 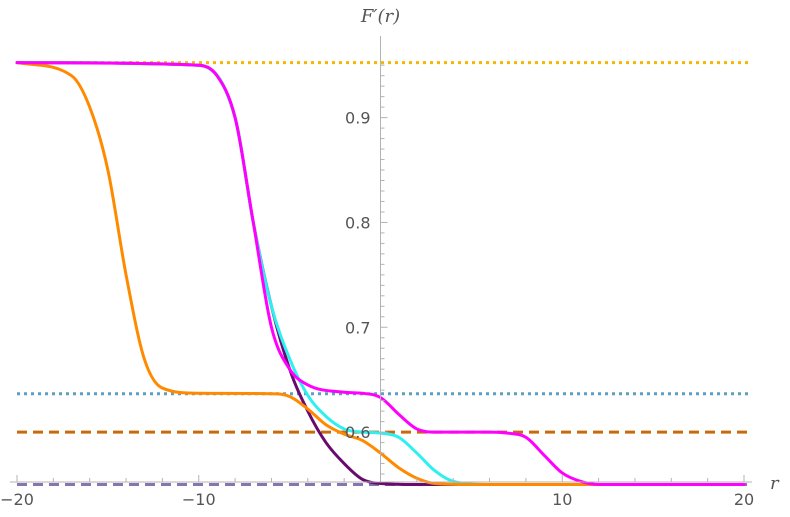 What do you see at coordinates (357, 432) in the screenshot?
I see `y-tick-label: 0.6` at bounding box center [357, 432].